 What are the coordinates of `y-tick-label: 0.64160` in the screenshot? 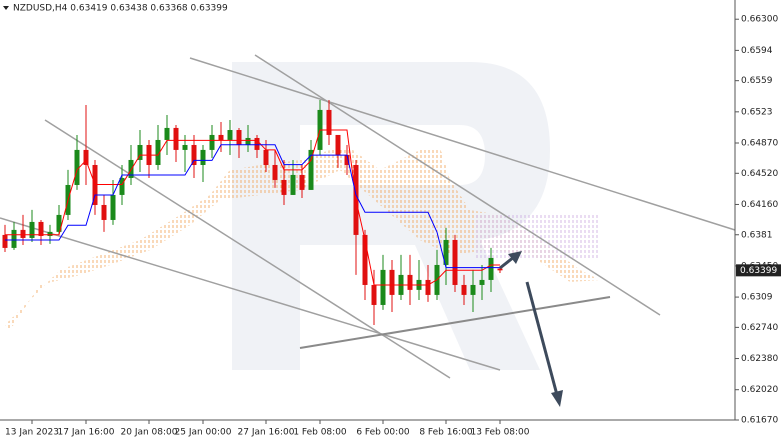 It's located at (759, 205).